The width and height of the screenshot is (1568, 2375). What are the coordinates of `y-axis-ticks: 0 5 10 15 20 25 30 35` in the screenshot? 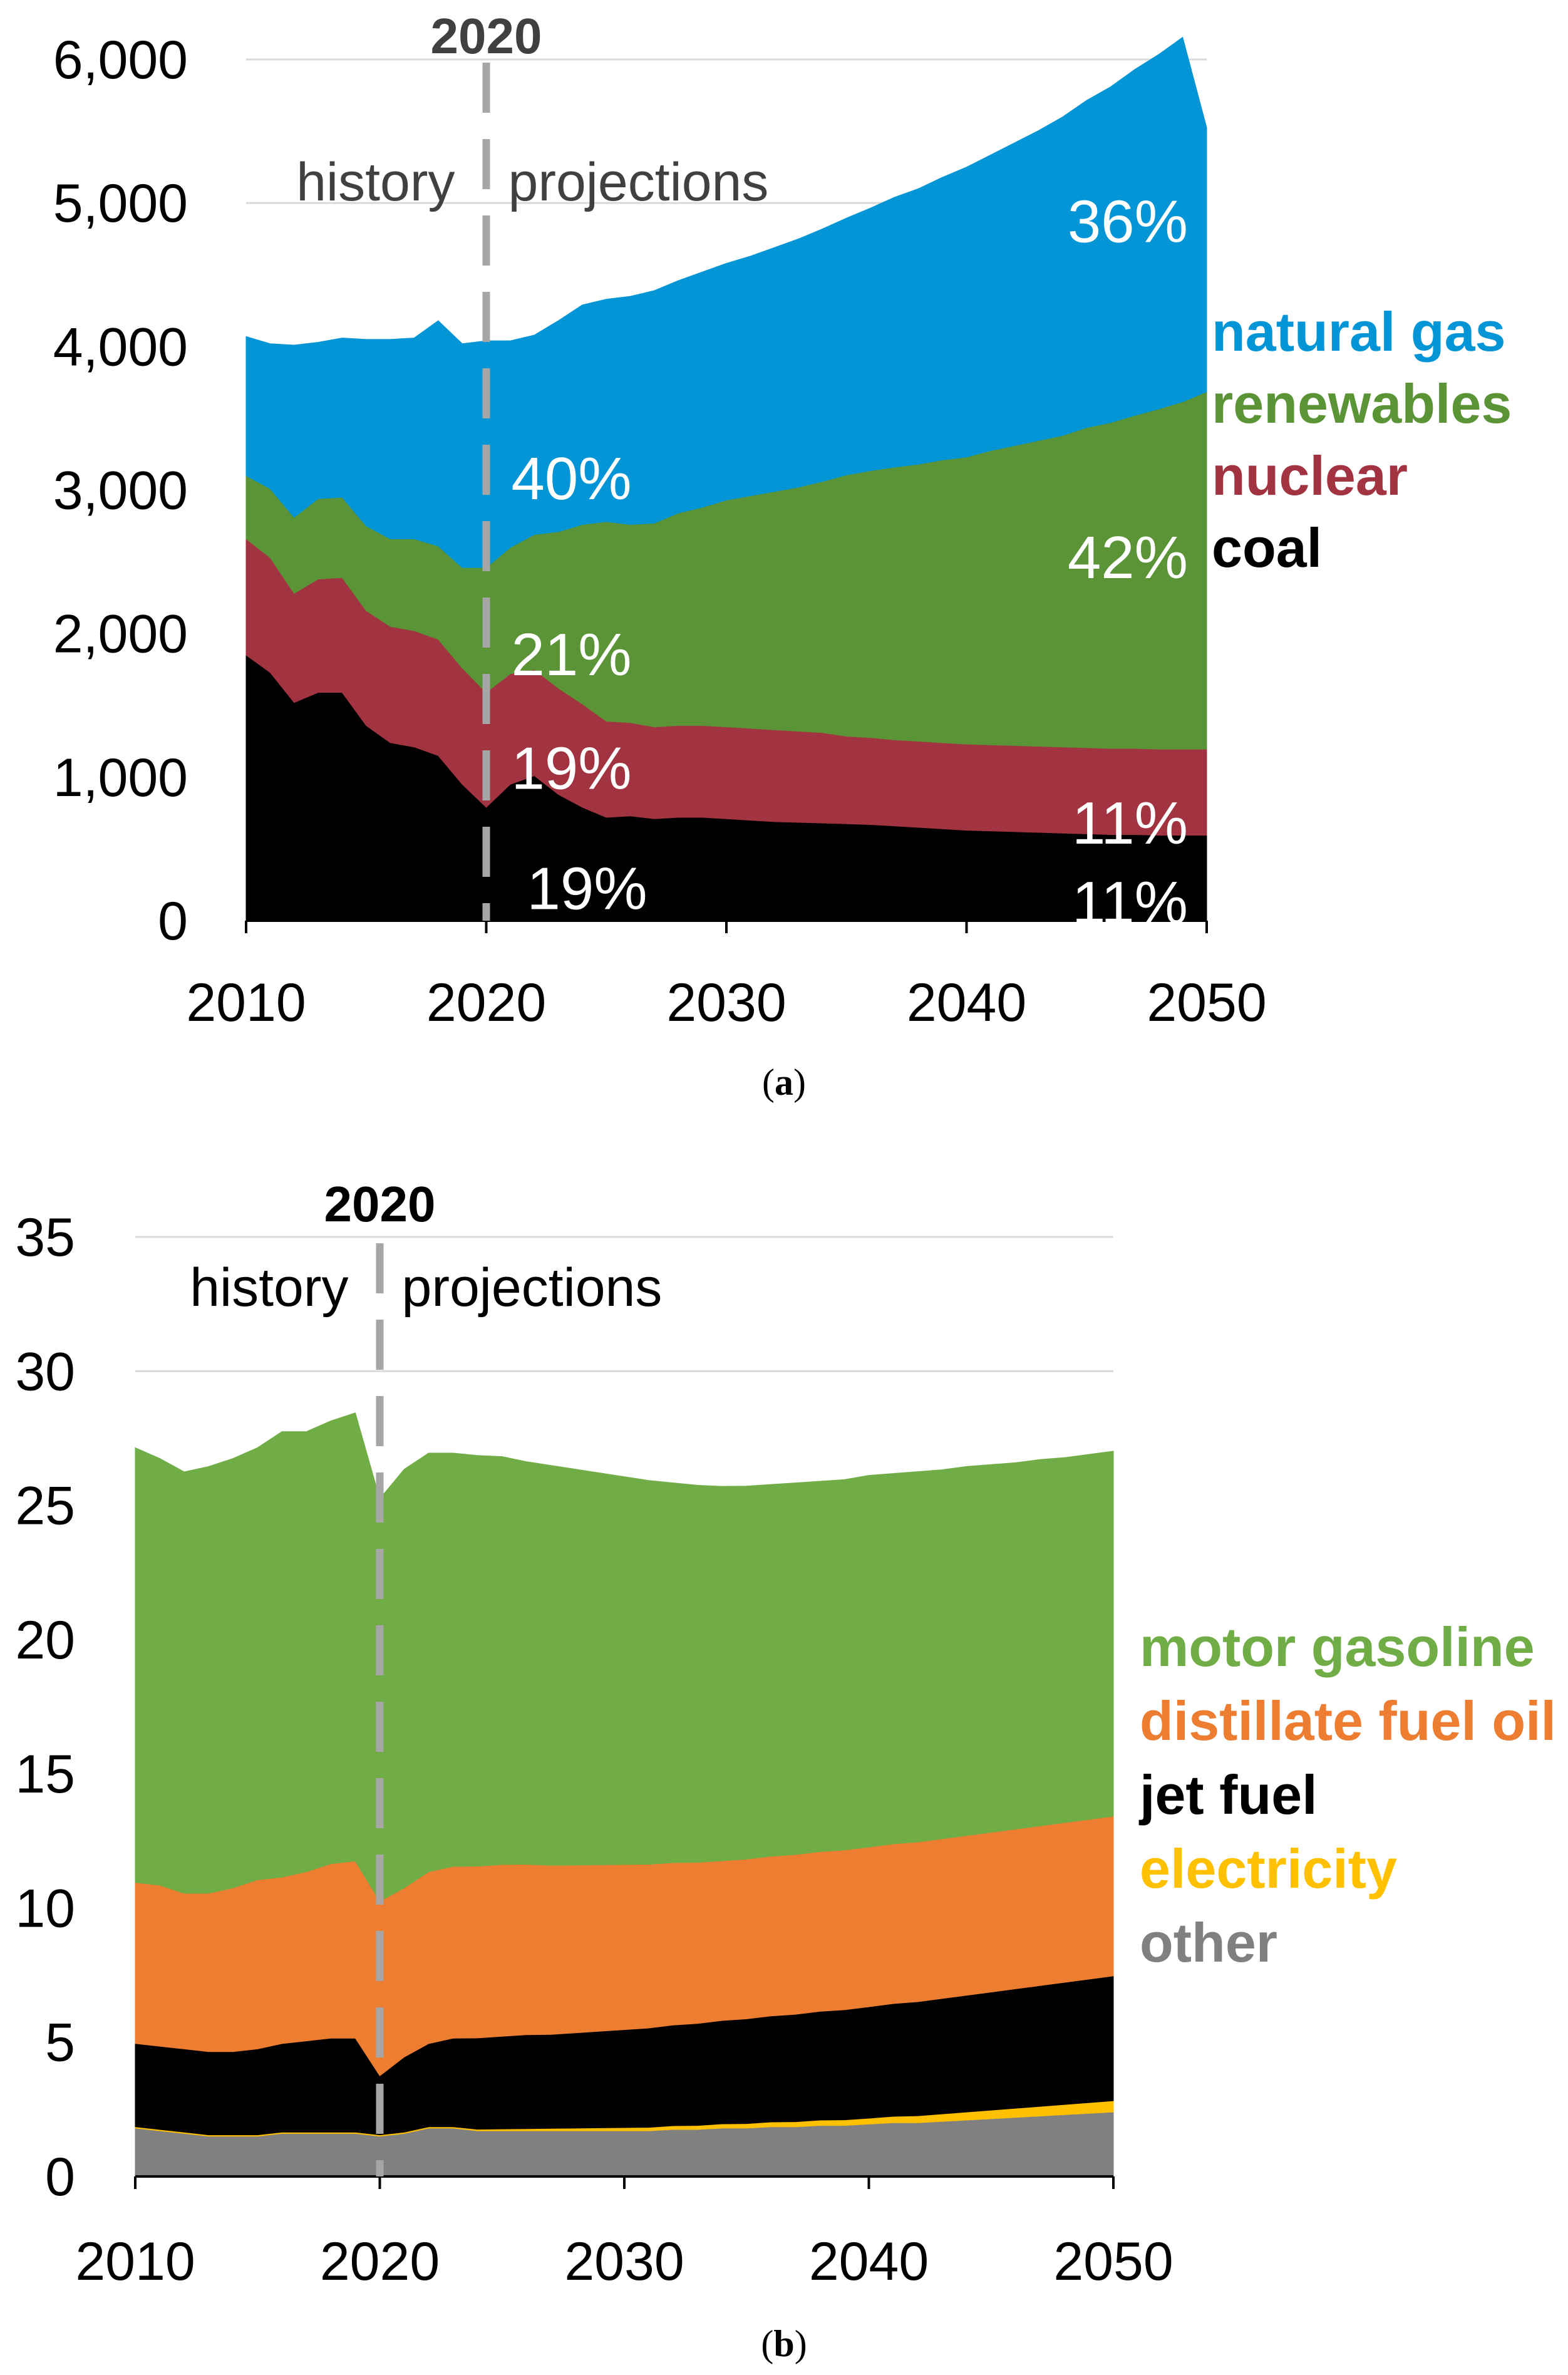 It's located at (45, 1707).